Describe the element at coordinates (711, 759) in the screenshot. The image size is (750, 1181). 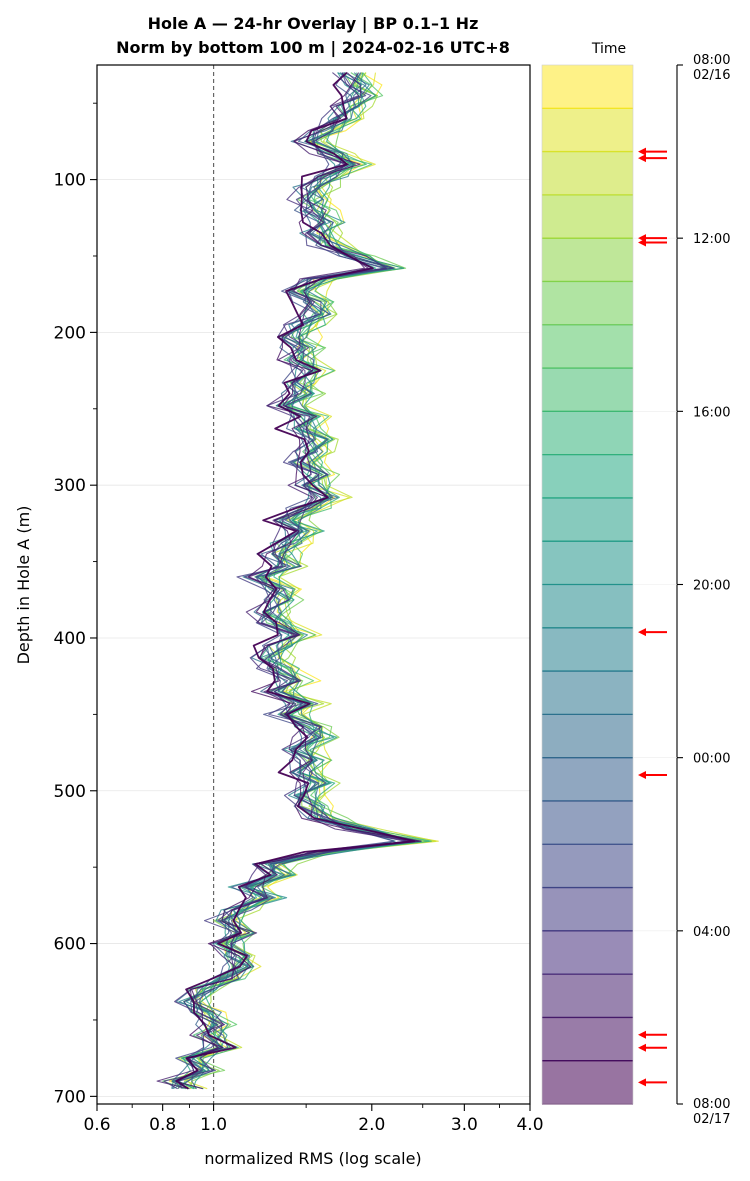
I see `time-tick-label-3: 00:00` at that location.